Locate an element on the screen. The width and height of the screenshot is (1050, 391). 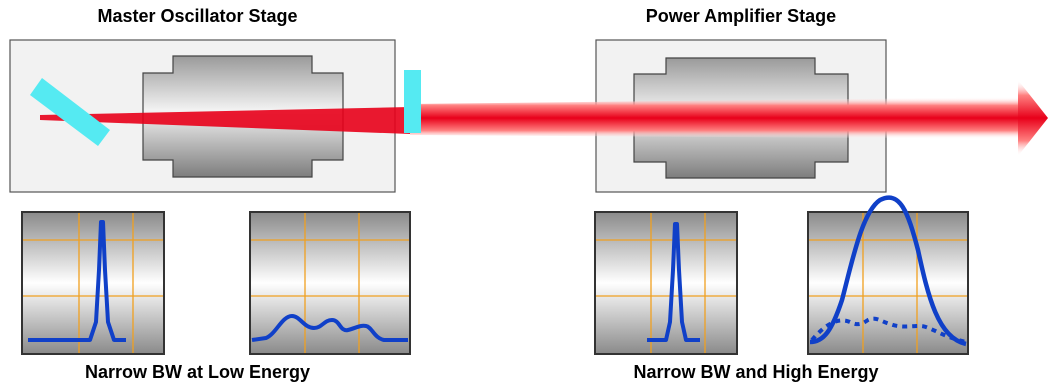
spectrum-panel-mo-output is located at coordinates (93, 283).